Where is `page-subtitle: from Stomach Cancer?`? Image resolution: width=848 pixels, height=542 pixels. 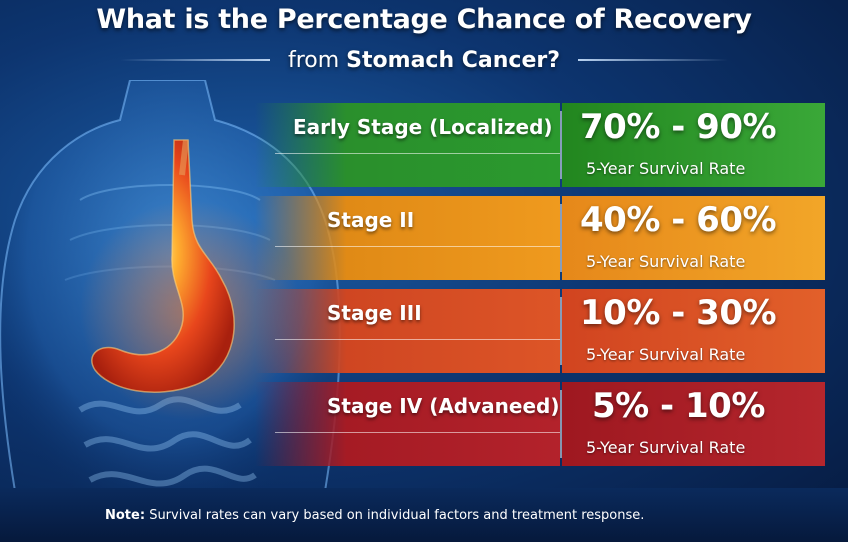 page-subtitle: from Stomach Cancer? is located at coordinates (424, 60).